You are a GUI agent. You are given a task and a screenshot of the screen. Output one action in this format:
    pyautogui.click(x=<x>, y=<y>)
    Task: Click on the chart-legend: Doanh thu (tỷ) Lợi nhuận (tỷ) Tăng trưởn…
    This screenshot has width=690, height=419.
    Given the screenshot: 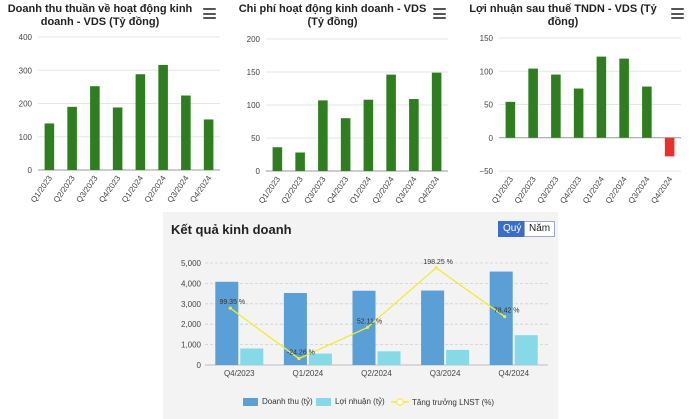 What is the action you would take?
    pyautogui.click(x=360, y=404)
    